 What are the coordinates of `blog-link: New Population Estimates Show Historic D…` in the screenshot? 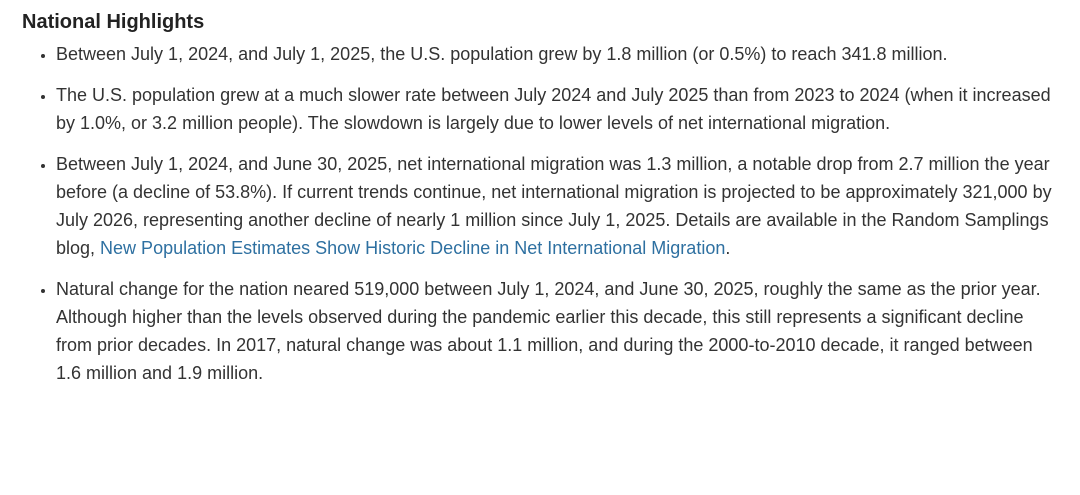 It's located at (413, 248).